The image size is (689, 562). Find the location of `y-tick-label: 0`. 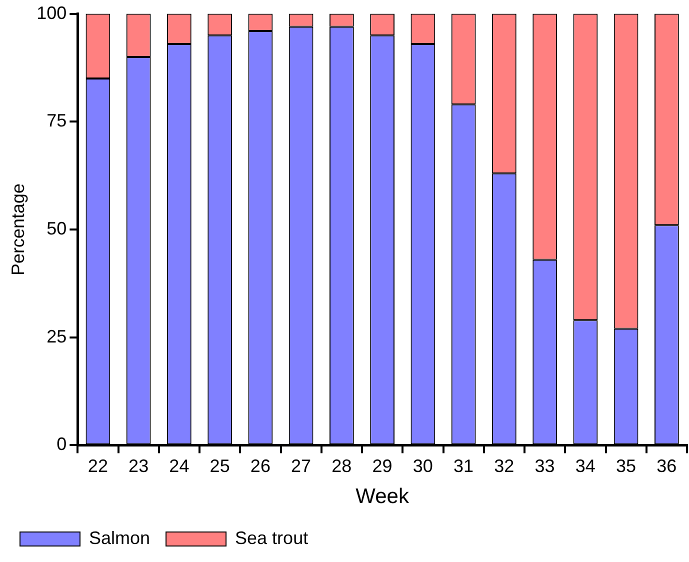

y-tick-label: 0 is located at coordinates (61, 444).